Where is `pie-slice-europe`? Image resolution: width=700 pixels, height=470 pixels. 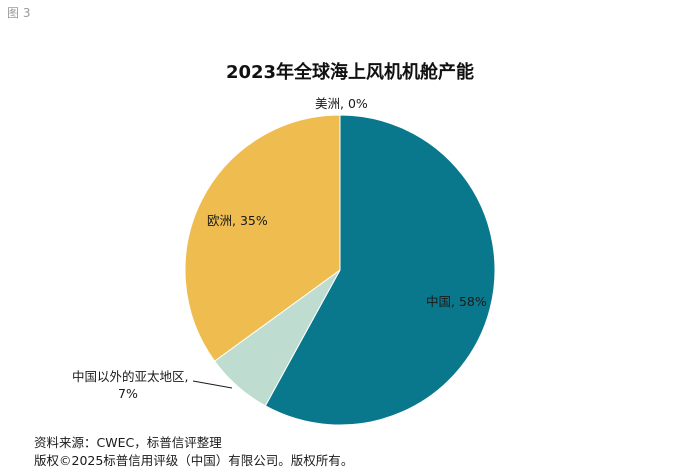
pie-slice-europe is located at coordinates (262, 238).